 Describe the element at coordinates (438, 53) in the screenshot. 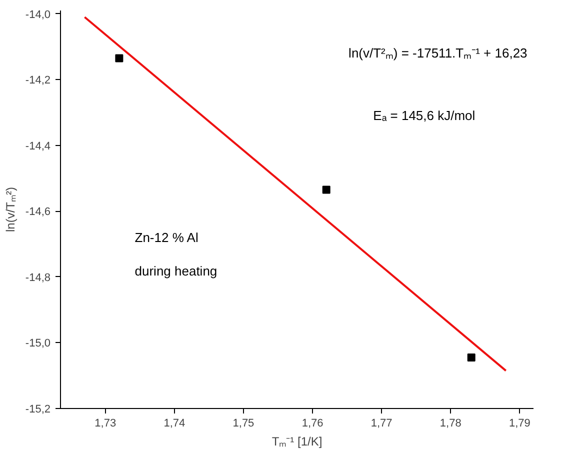

I see `annotation: ln(v/T²ₘ) = -17511.Tₘ⁻¹ + 16,23` at that location.